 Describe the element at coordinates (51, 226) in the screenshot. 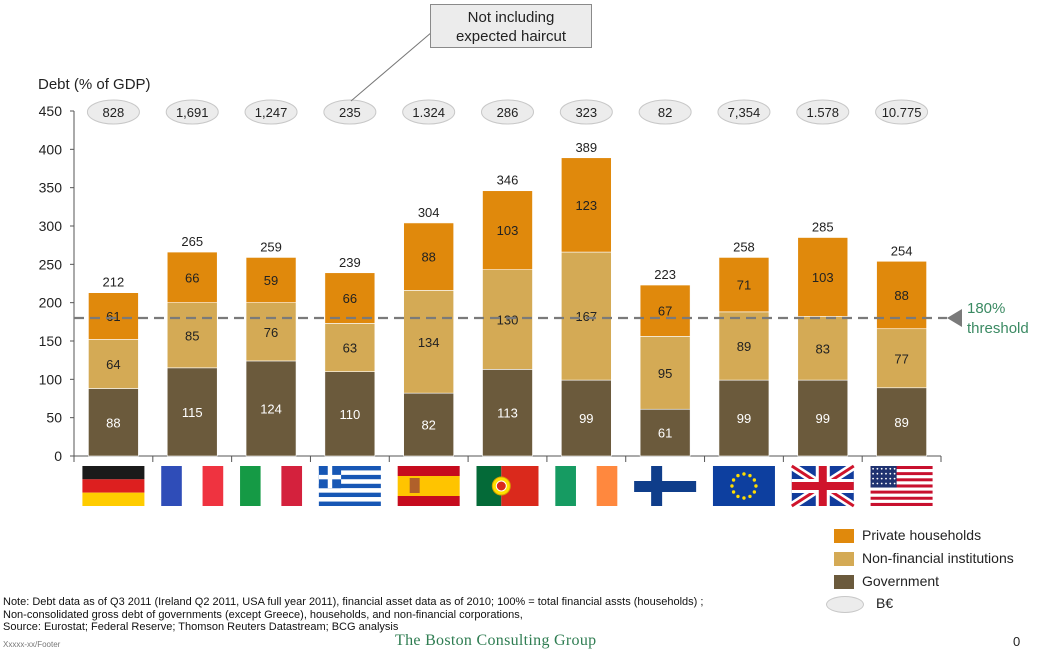

I see `y-tick-label: 300` at that location.